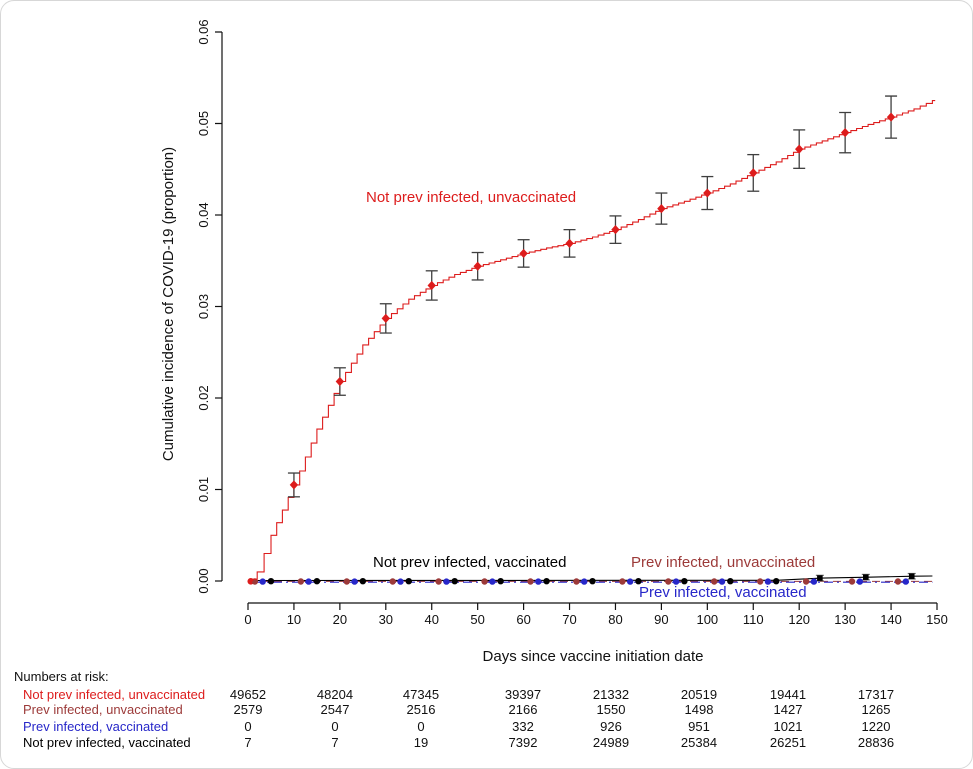 This screenshot has width=973, height=769. I want to click on x-tick-label: 20, so click(340, 619).